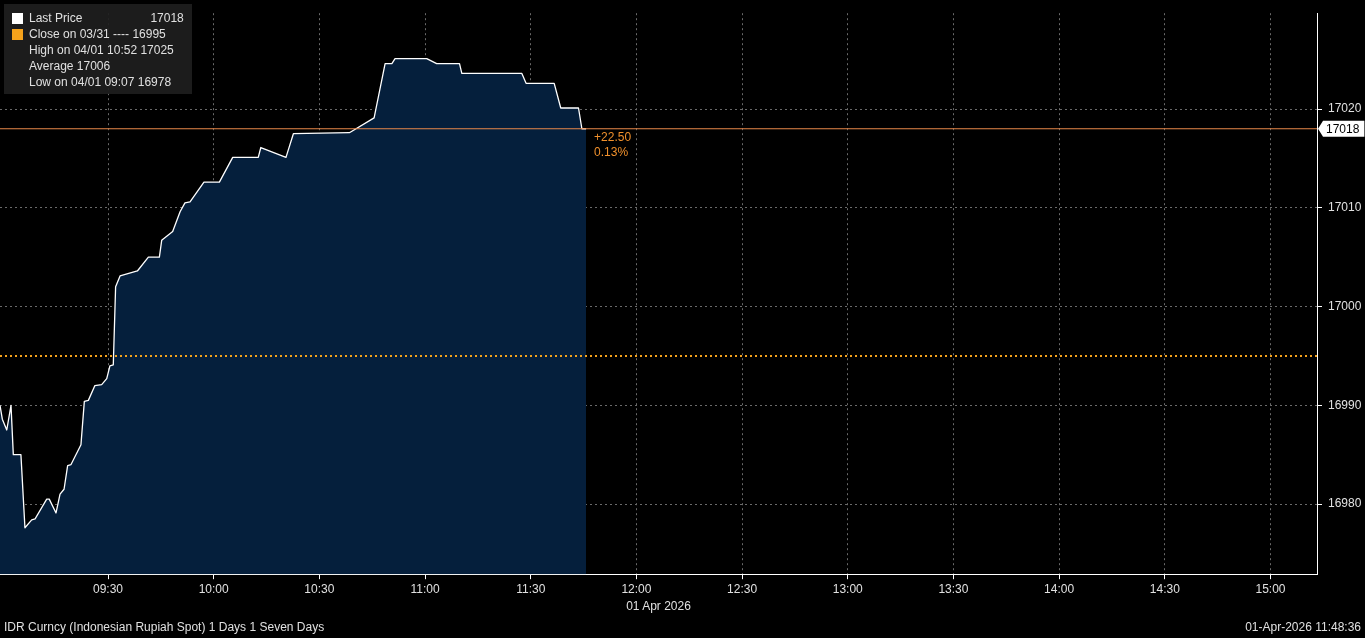  What do you see at coordinates (1270, 588) in the screenshot?
I see `x-tick-label: 15:00` at bounding box center [1270, 588].